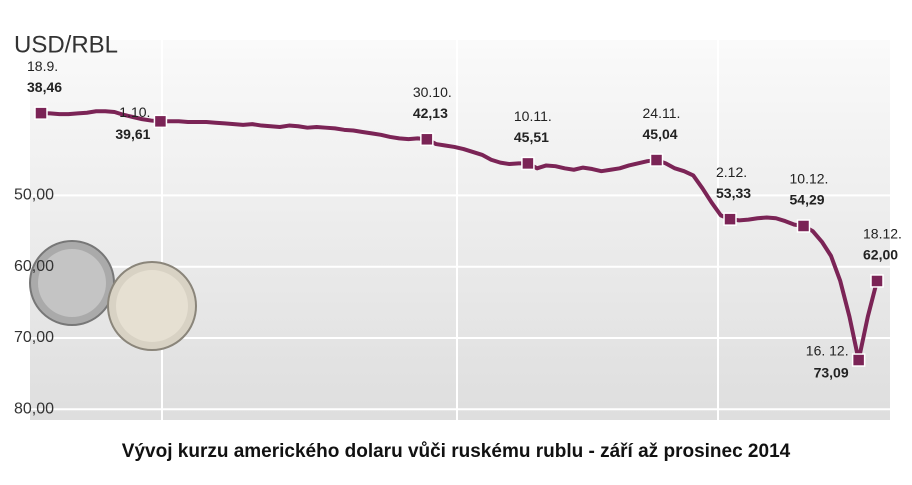 This screenshot has width=912, height=485. I want to click on value-label: 38,46, so click(44, 87).